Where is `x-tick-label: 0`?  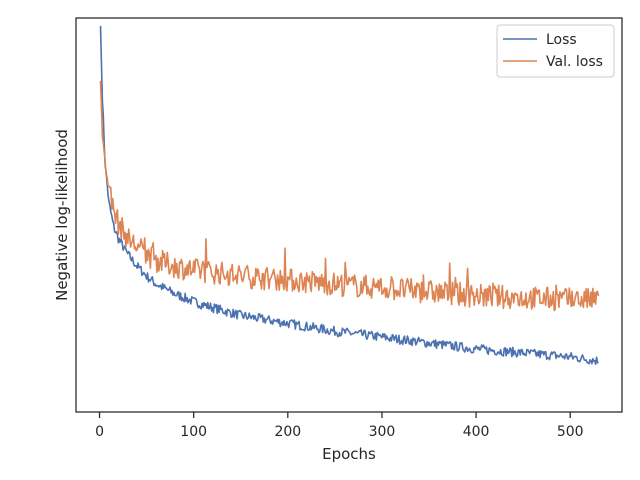 x-tick-label: 0 is located at coordinates (99, 432).